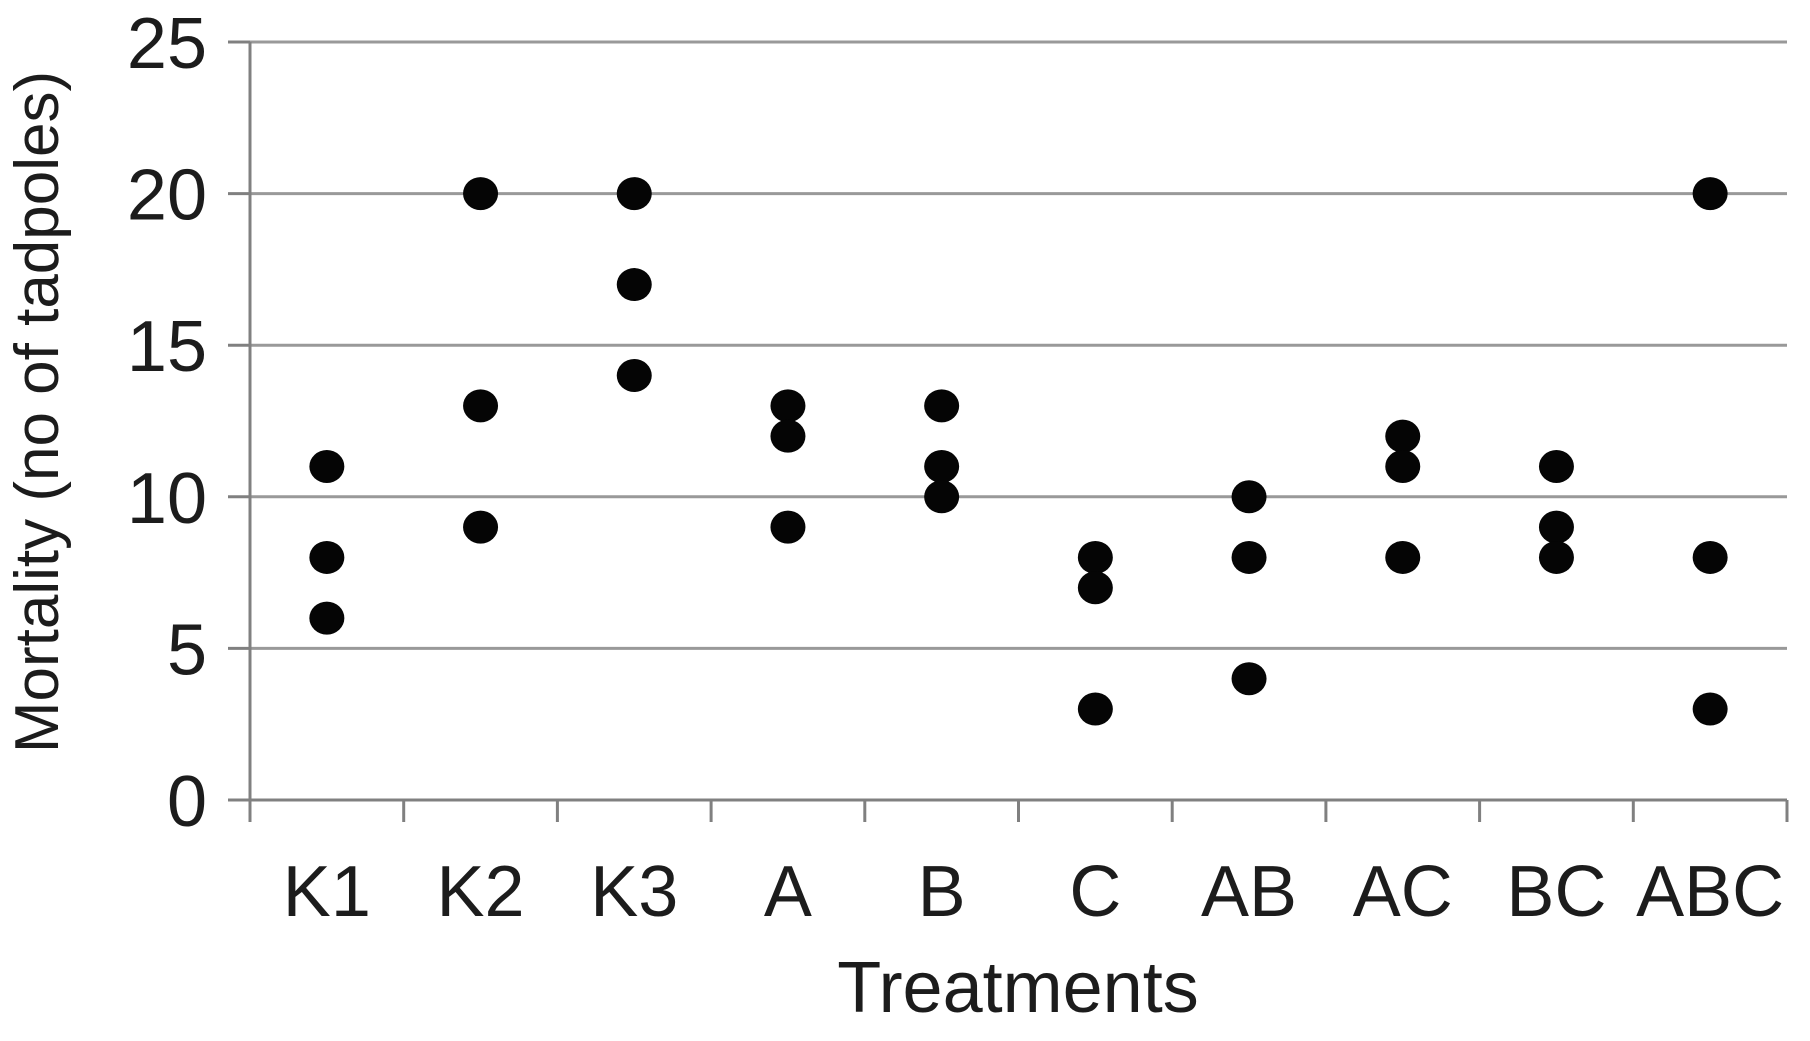 This screenshot has width=1810, height=1041. I want to click on x-category-label: A, so click(788, 892).